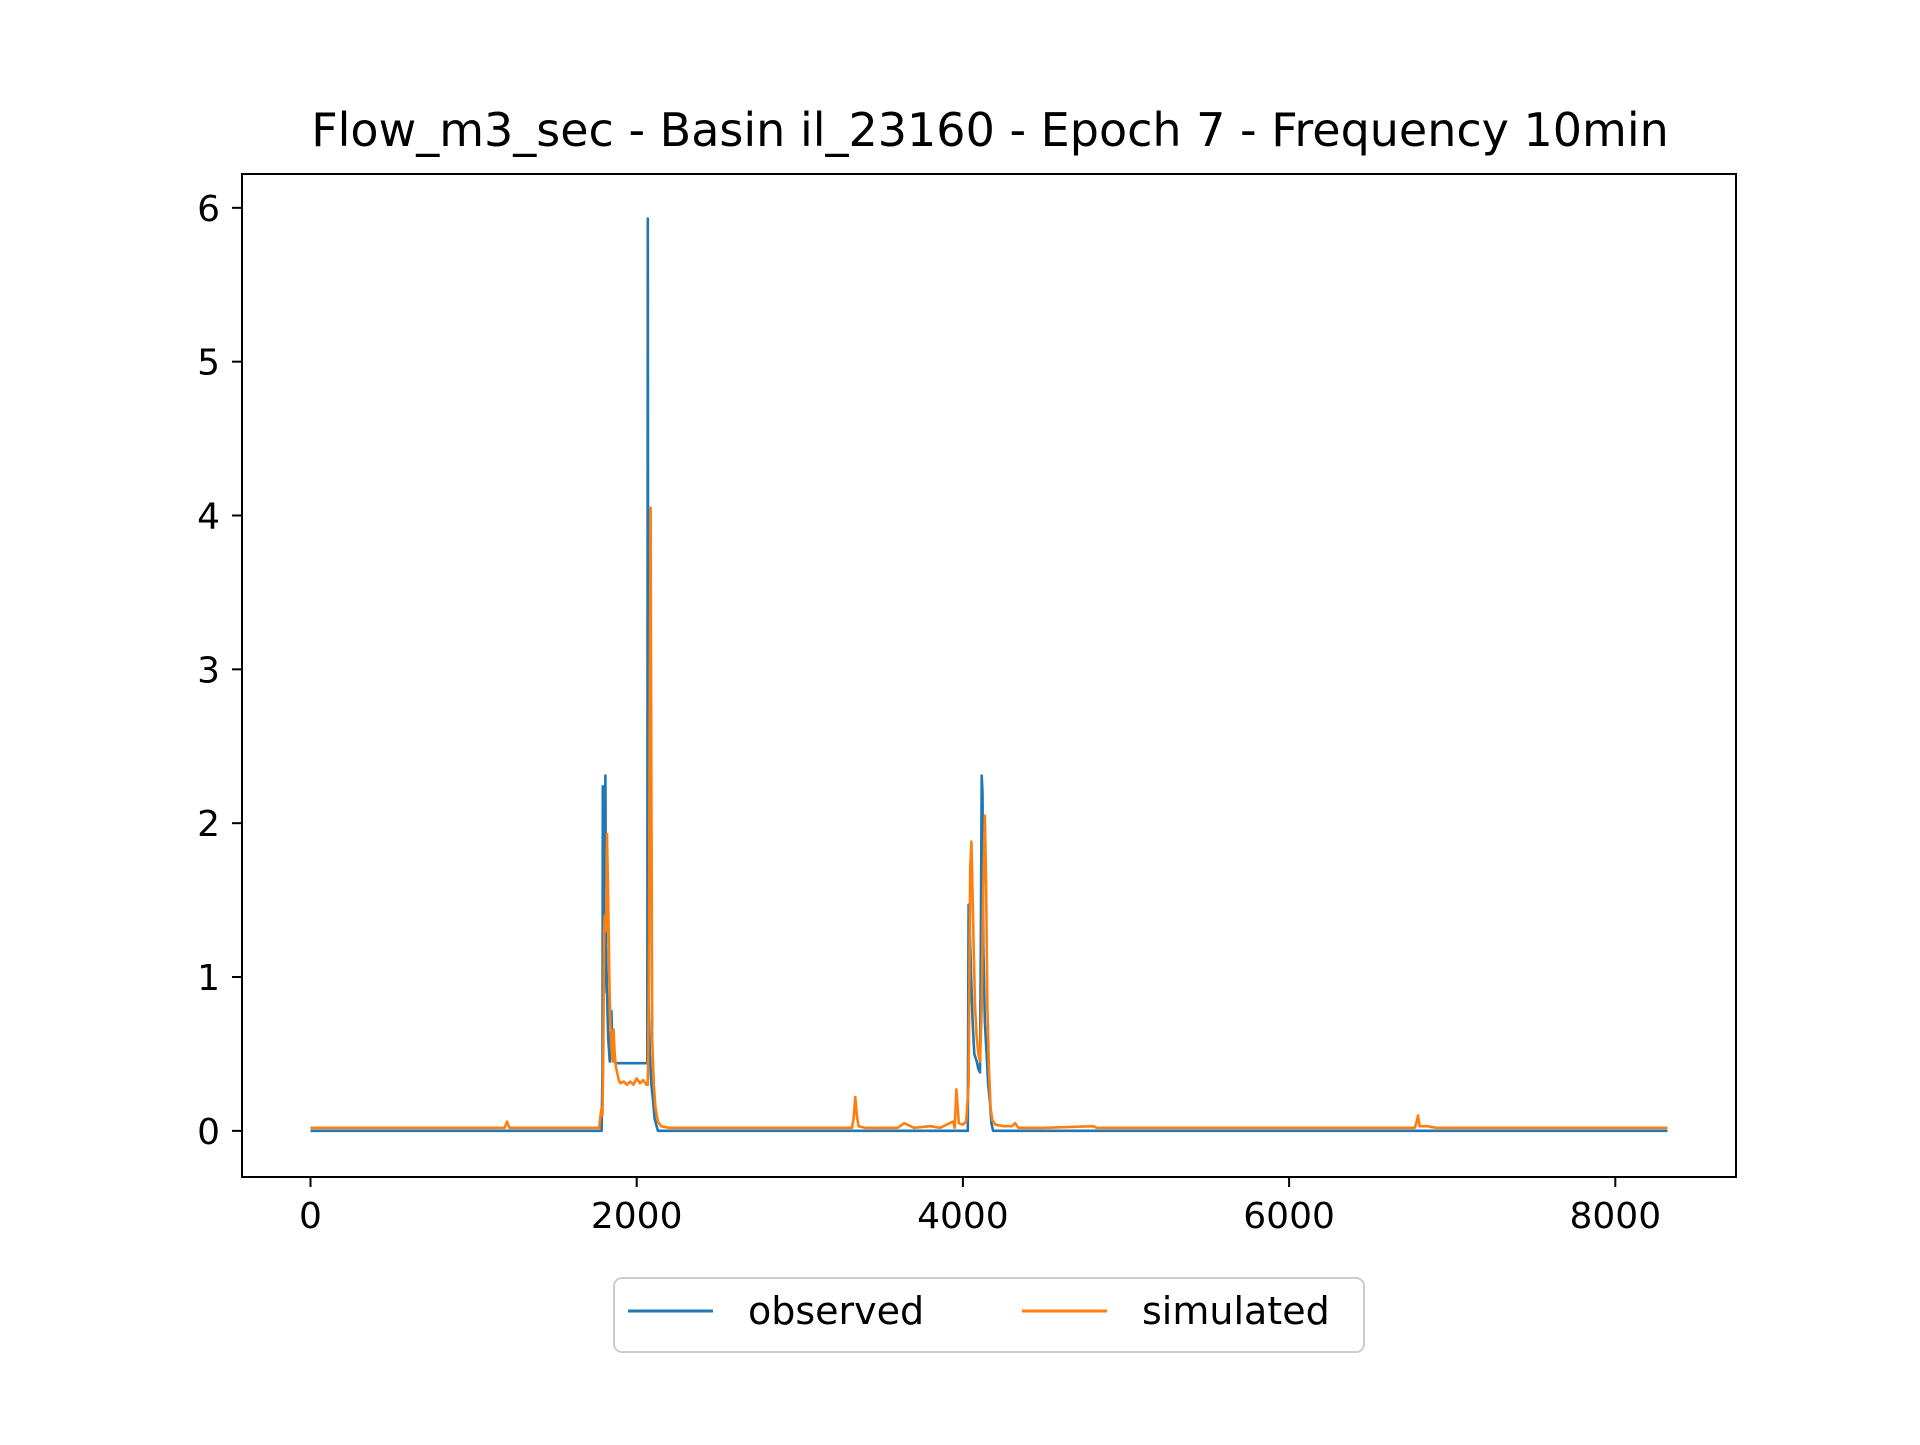 The height and width of the screenshot is (1445, 1920). I want to click on x-tick-label: 6000, so click(1289, 1216).